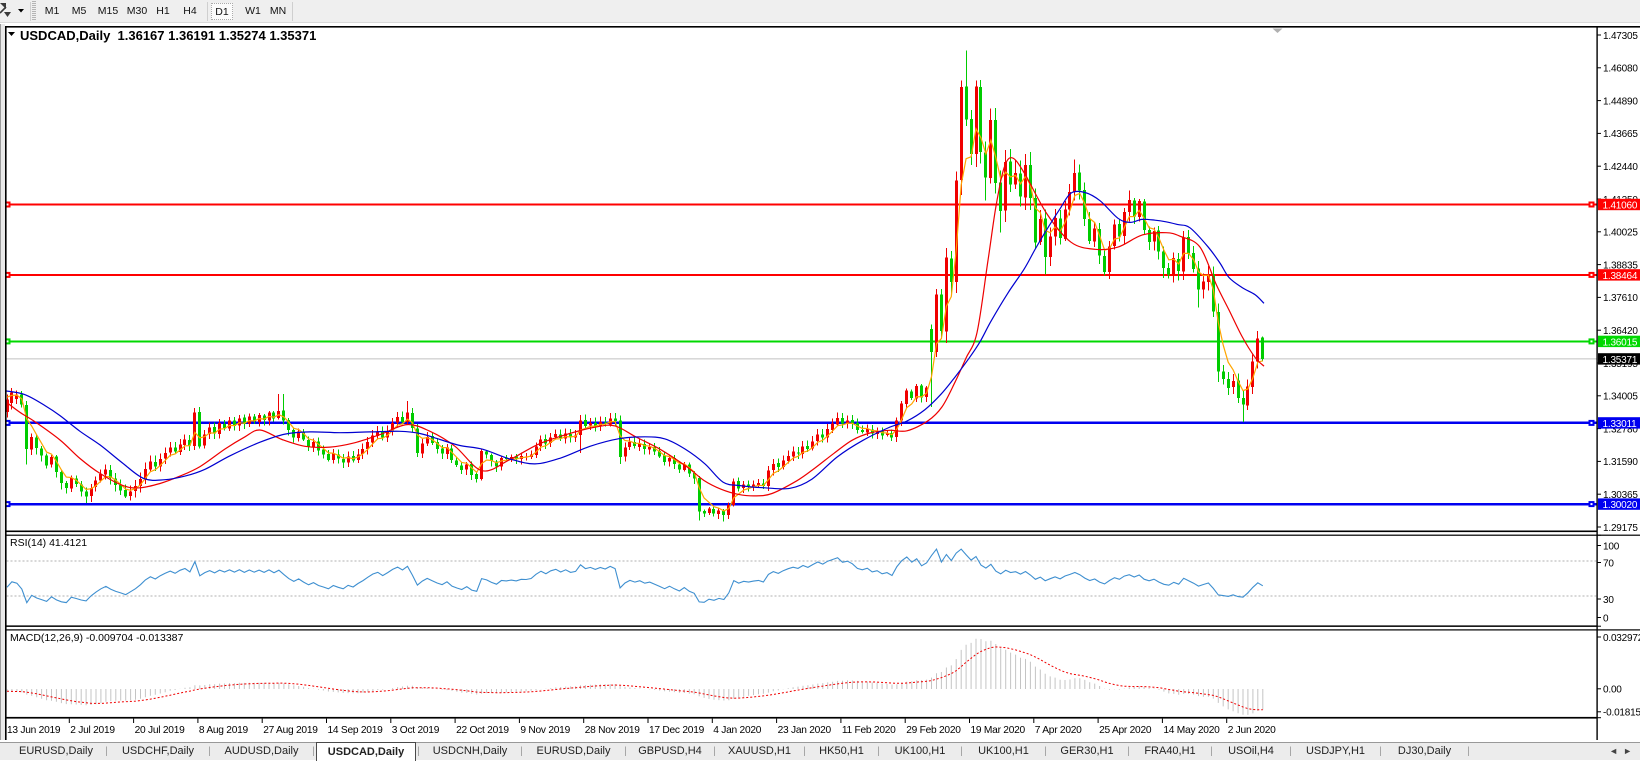  What do you see at coordinates (1620, 265) in the screenshot?
I see `svg-text: 1.38835` at bounding box center [1620, 265].